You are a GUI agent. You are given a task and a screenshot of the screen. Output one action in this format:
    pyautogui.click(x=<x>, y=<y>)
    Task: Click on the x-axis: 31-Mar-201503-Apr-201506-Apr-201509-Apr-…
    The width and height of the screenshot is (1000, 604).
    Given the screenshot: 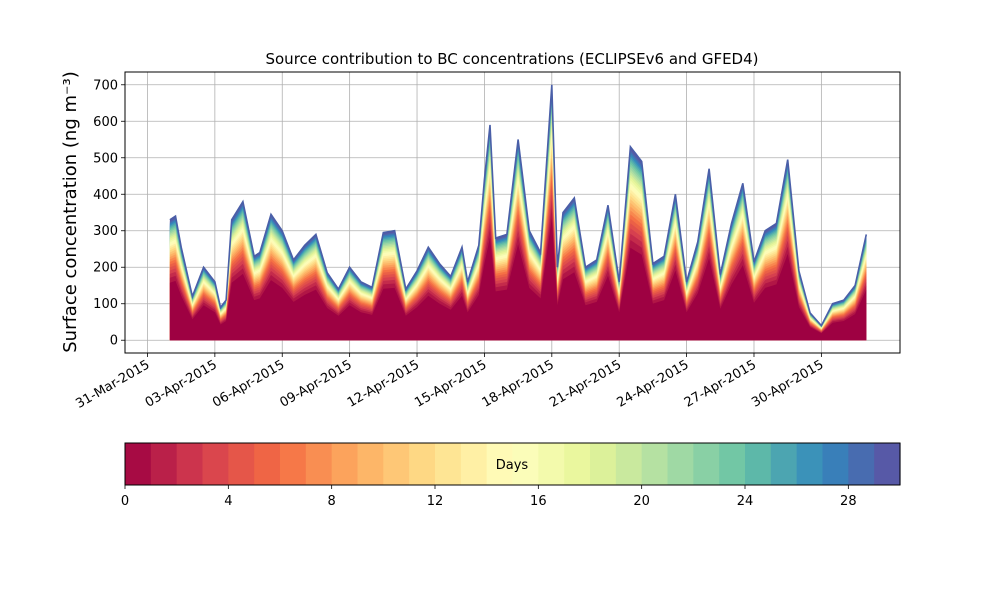 What is the action you would take?
    pyautogui.click(x=449, y=382)
    